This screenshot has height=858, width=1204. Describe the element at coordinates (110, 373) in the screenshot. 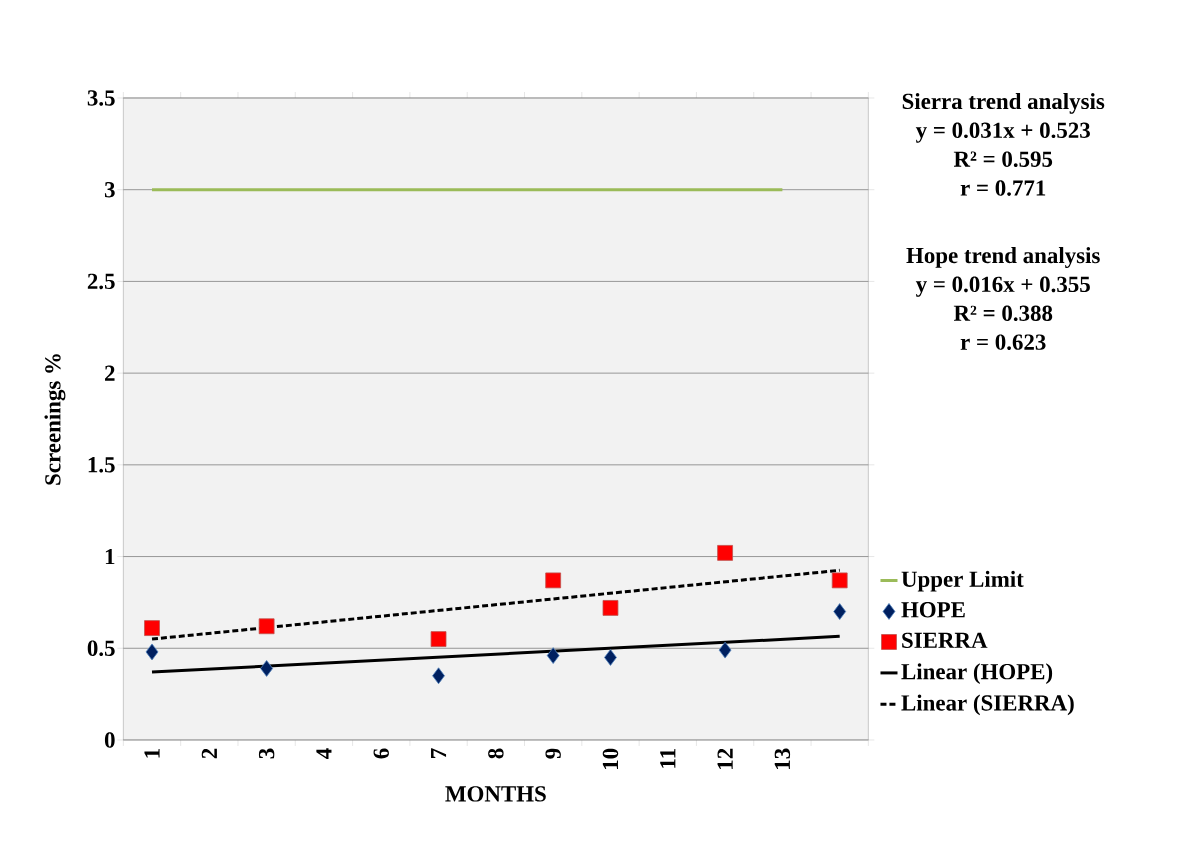

I see `y-tick-label: 2` at that location.